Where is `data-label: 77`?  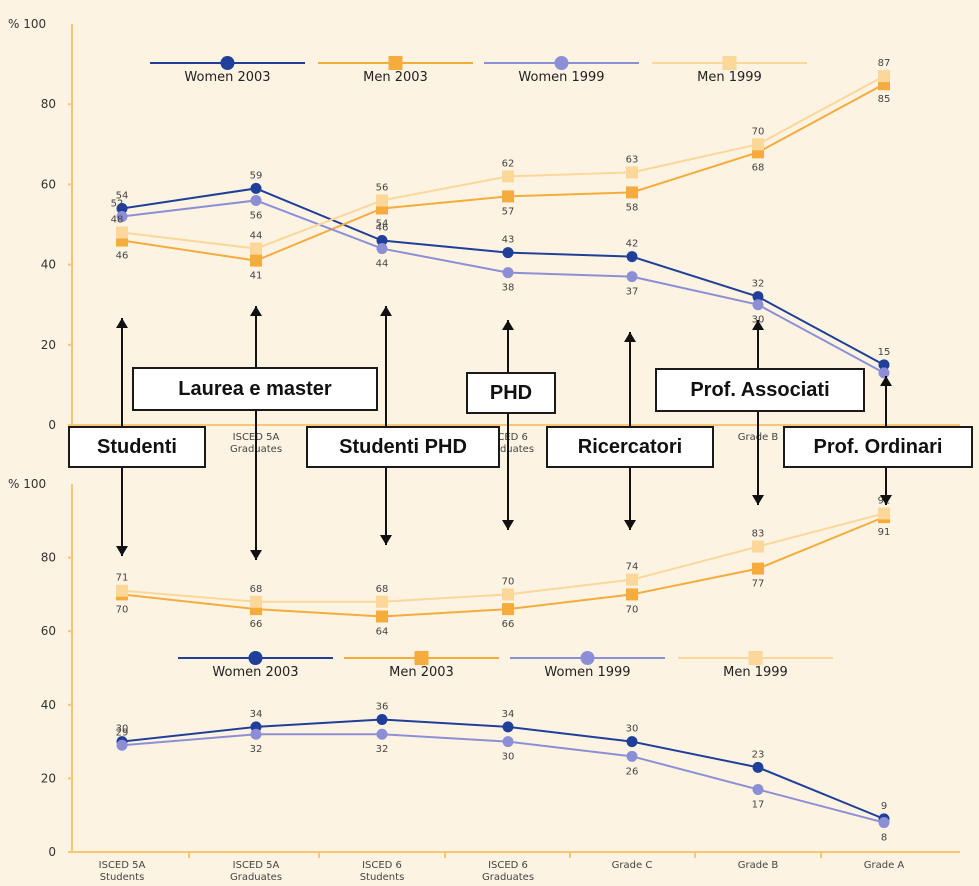 data-label: 77 is located at coordinates (758, 584).